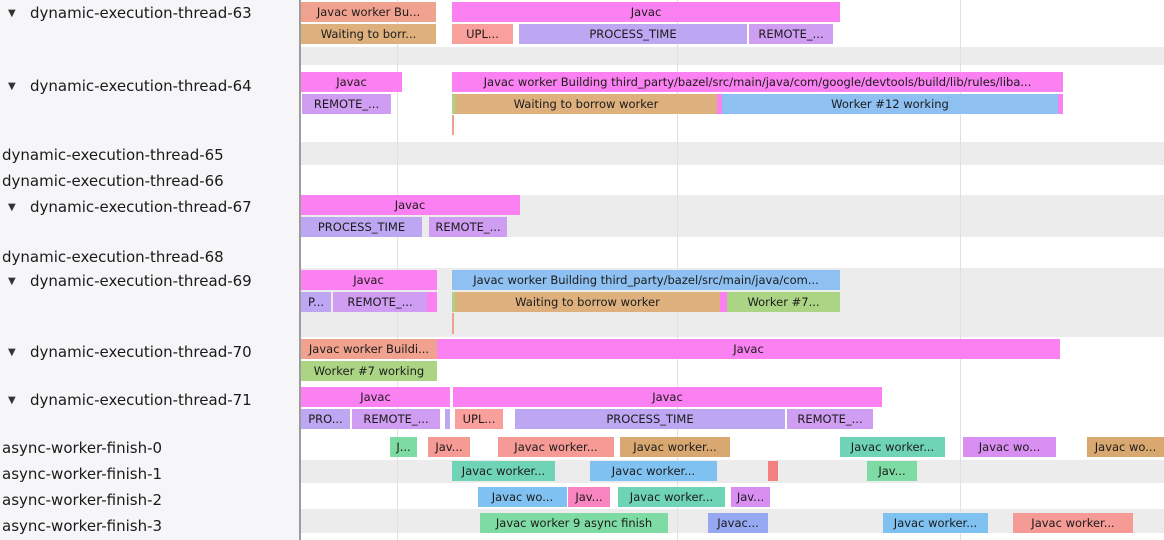 Image resolution: width=1164 pixels, height=540 pixels. What do you see at coordinates (141, 400) in the screenshot?
I see `thread-label: dynamic-execution-thread-71` at bounding box center [141, 400].